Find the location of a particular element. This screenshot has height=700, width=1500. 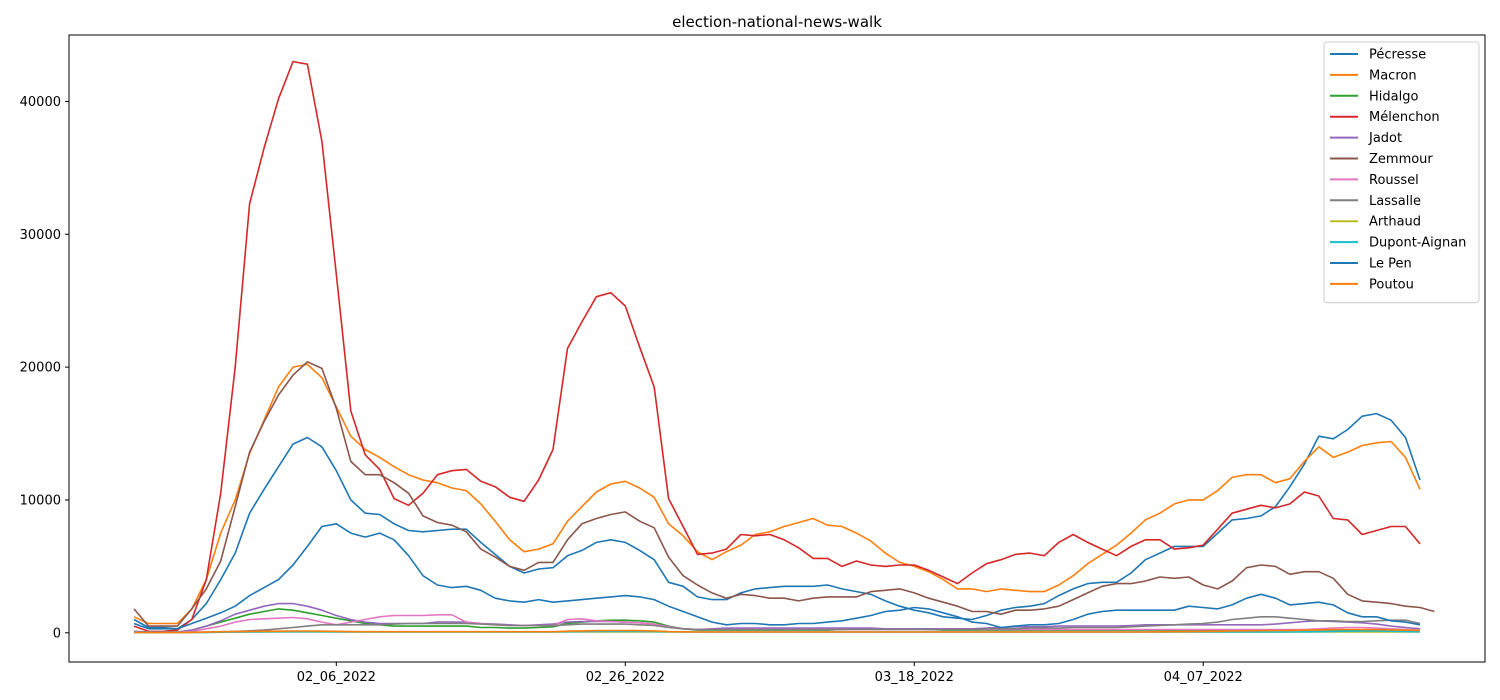

x-tick-label: 03_18_2022 is located at coordinates (914, 677).